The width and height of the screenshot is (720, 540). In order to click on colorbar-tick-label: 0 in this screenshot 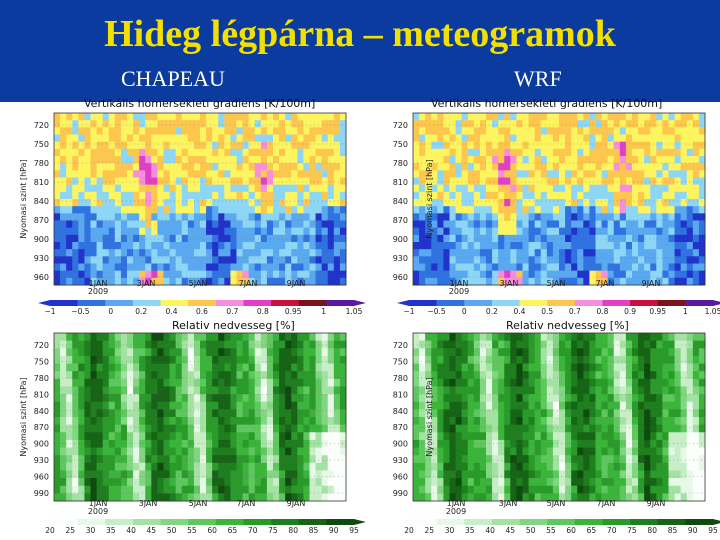, I will do `click(110, 311)`.